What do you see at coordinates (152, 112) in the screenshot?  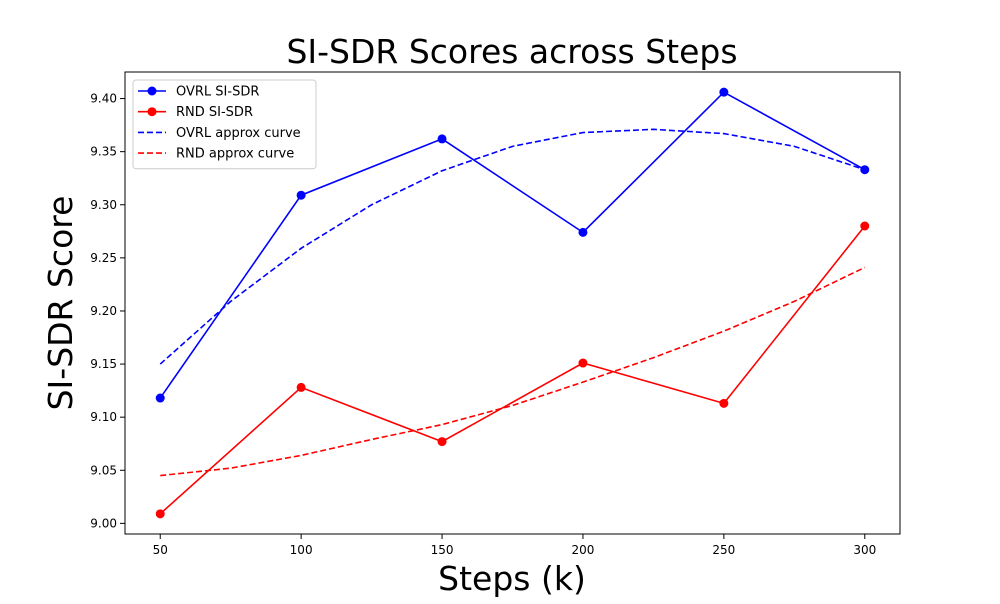 I see `legend-marker-rnd-si-sdr` at bounding box center [152, 112].